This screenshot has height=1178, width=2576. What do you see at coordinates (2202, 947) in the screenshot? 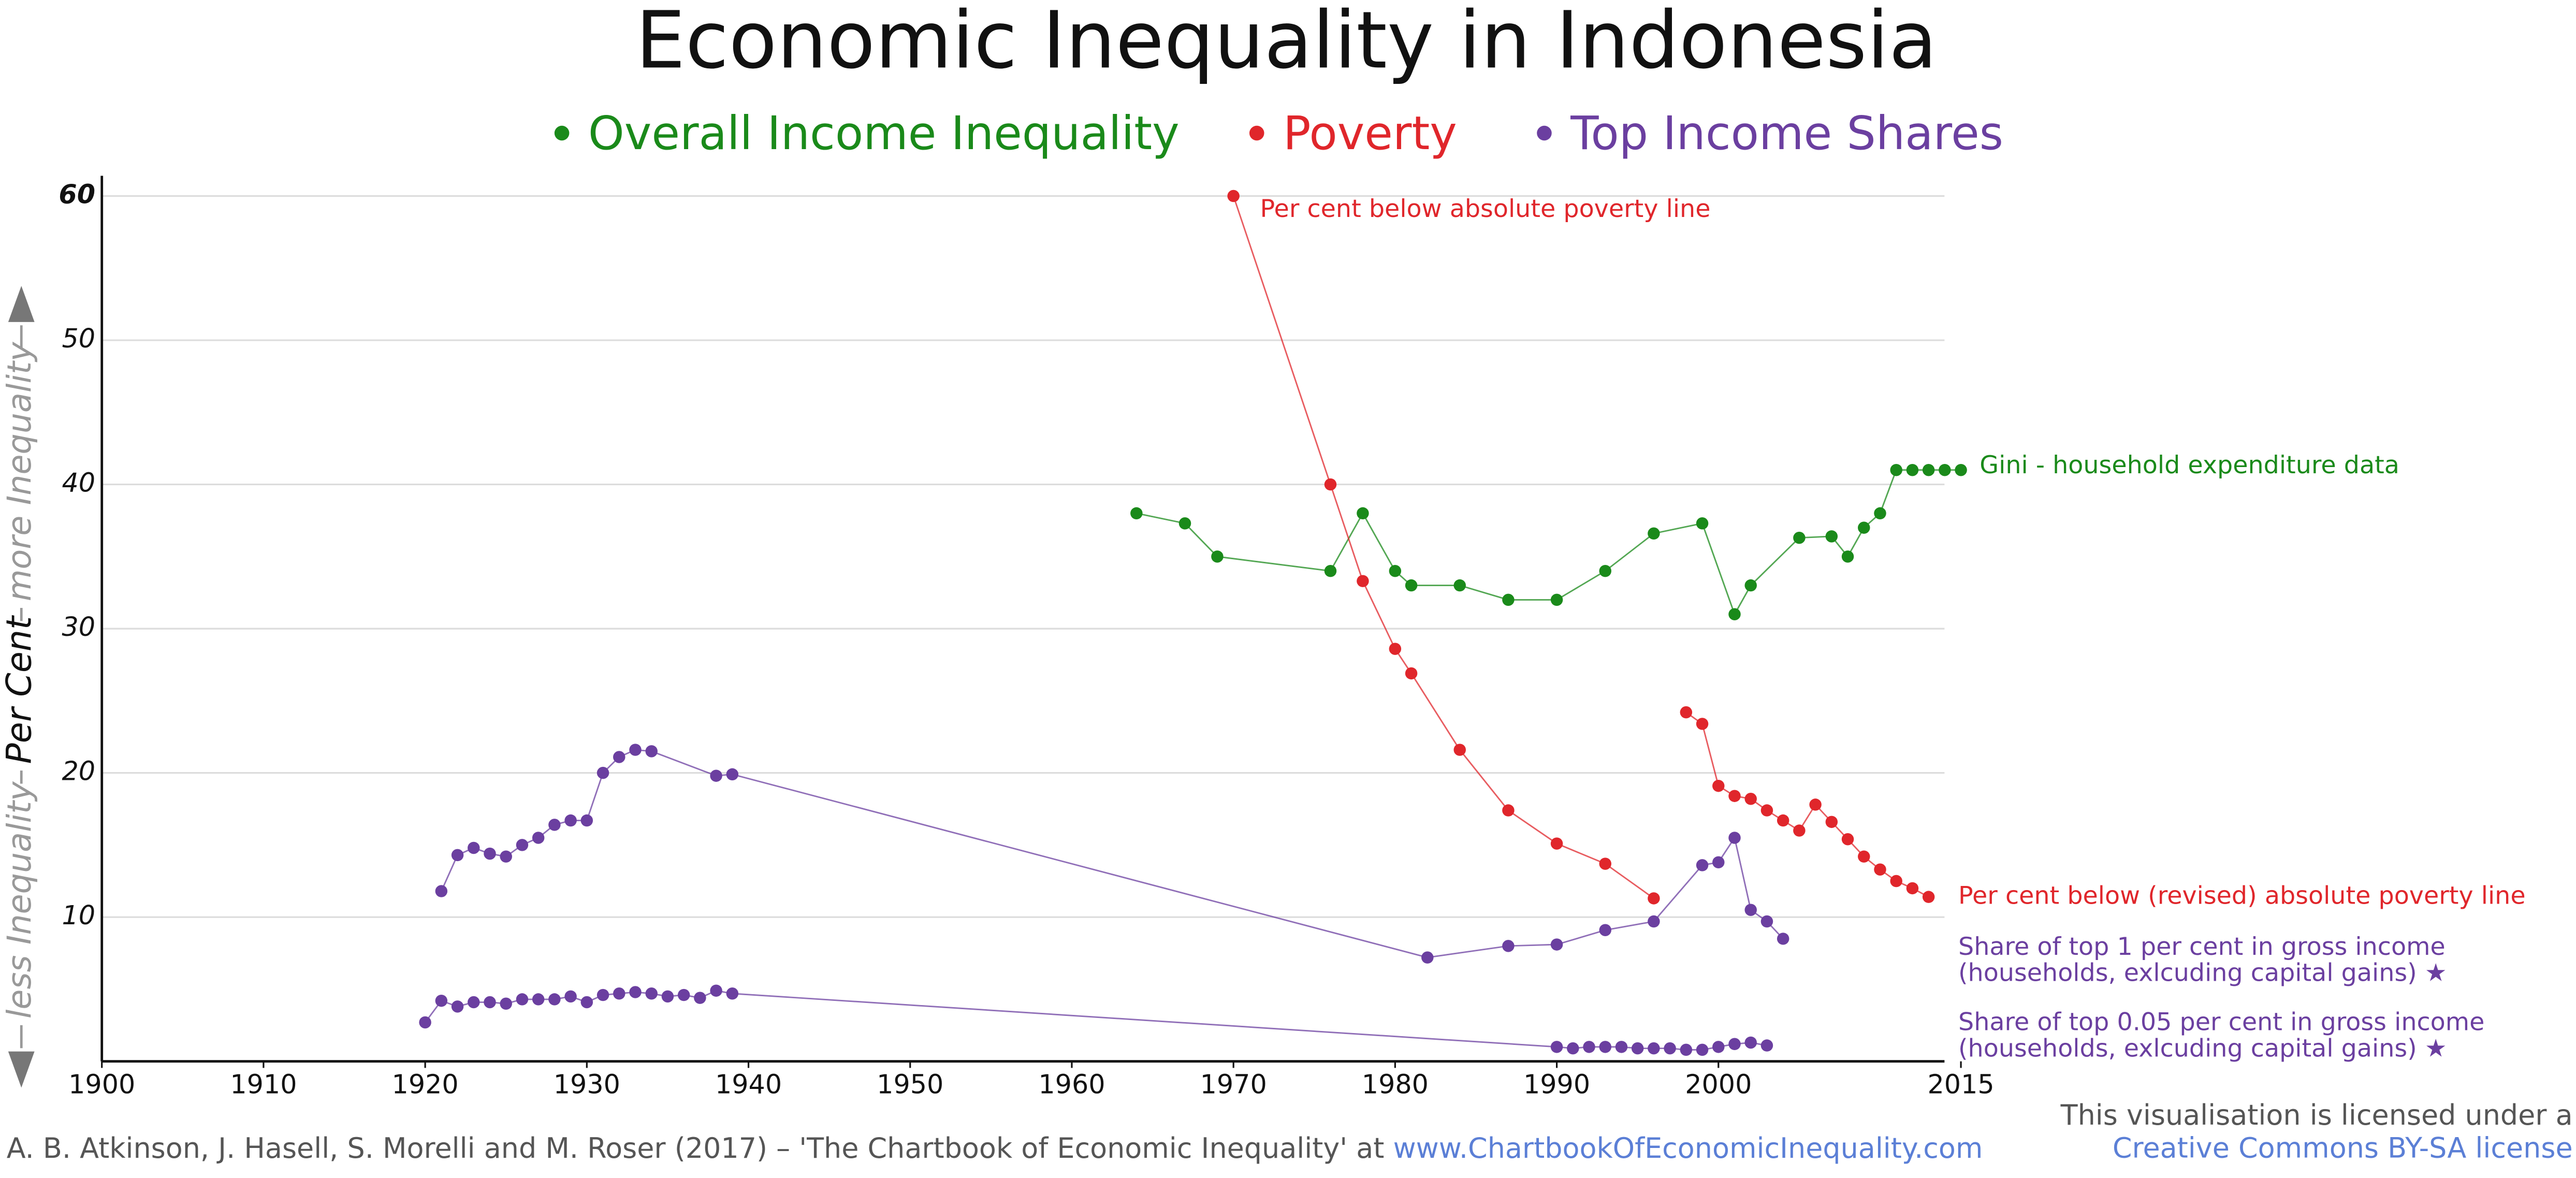
I see `series-annotation: Share of top 1 per cent in gross income` at bounding box center [2202, 947].